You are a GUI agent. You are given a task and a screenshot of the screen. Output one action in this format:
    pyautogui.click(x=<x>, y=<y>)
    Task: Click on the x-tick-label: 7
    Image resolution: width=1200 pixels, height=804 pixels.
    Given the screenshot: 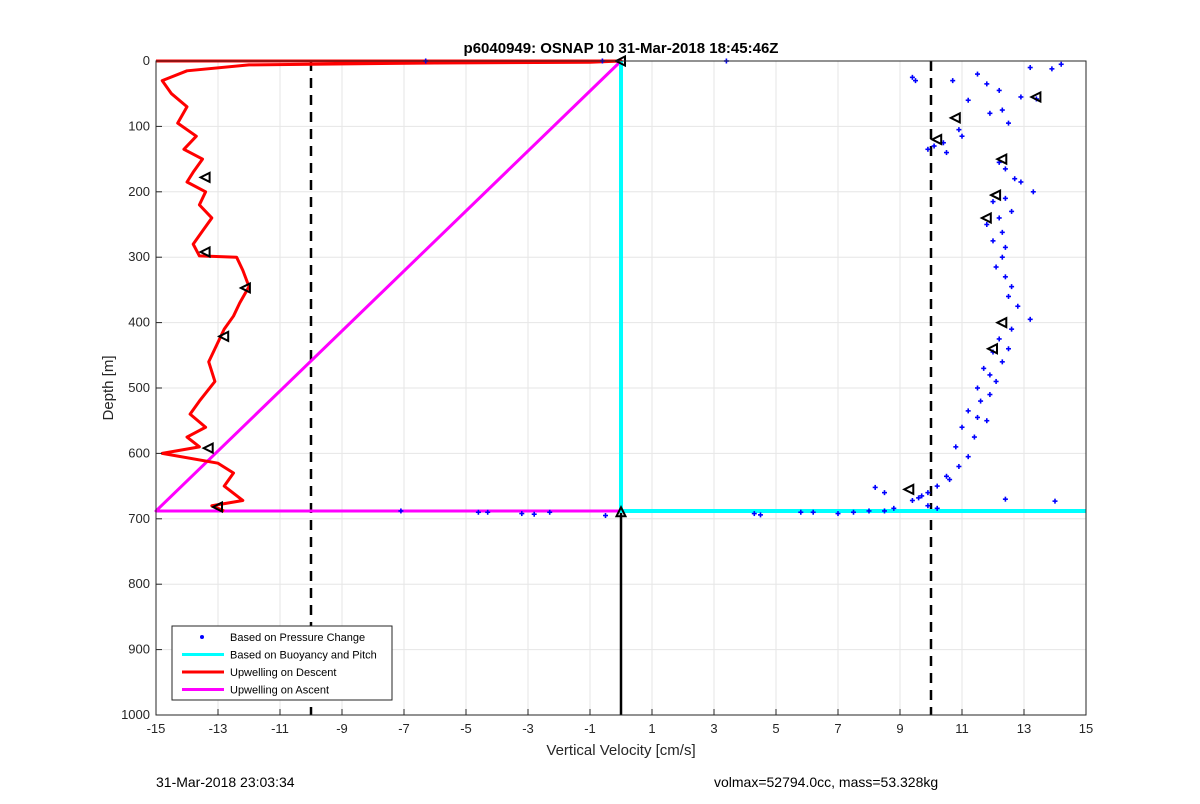 What is the action you would take?
    pyautogui.click(x=837, y=728)
    